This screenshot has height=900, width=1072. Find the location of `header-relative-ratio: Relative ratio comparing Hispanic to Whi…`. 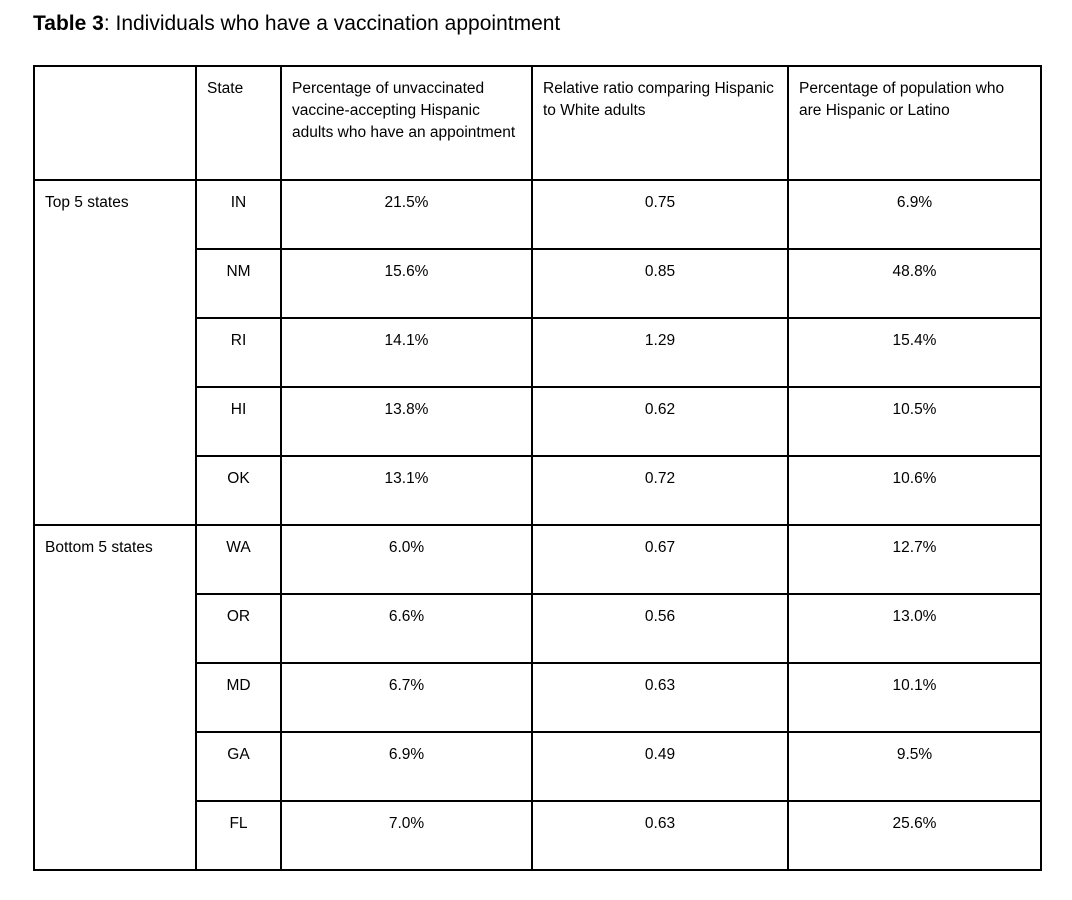

header-relative-ratio: Relative ratio comparing Hispanic to Whi… is located at coordinates (660, 123).